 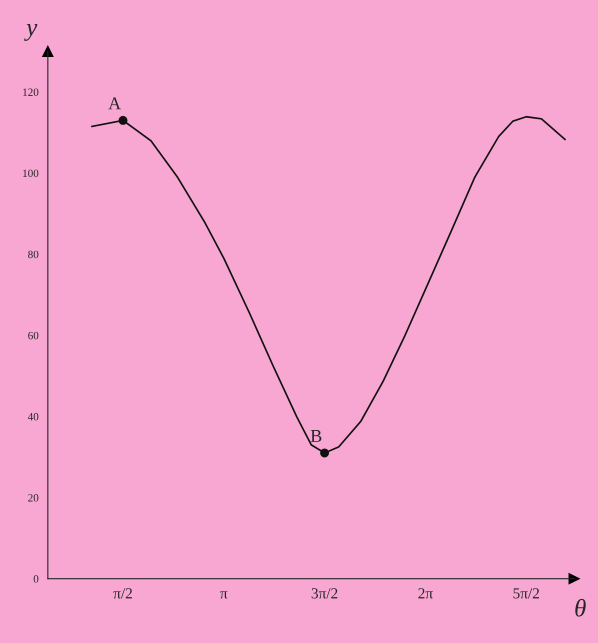 What do you see at coordinates (33, 416) in the screenshot?
I see `y-tick-label: 40` at bounding box center [33, 416].